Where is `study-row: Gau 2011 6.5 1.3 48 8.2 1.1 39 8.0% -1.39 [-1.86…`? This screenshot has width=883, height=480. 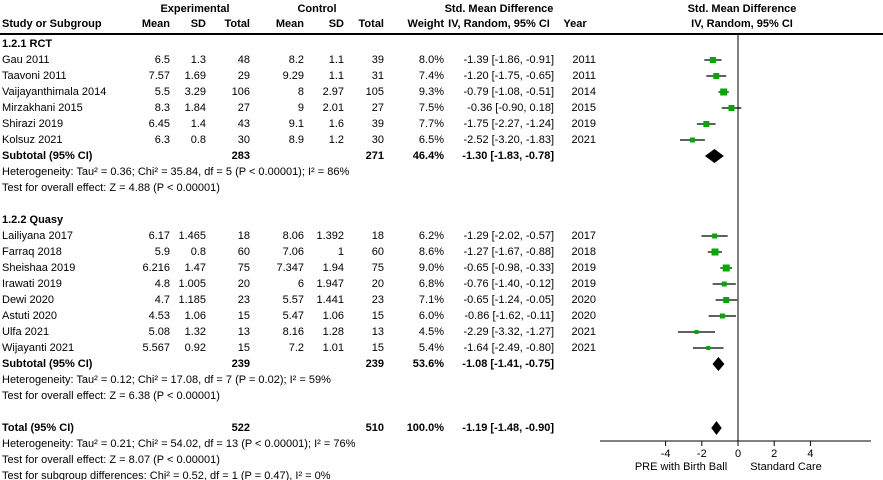
study-row: Gau 2011 6.5 1.3 48 8.2 1.1 39 8.0% -1.39 [-1.86… is located at coordinates (300, 60).